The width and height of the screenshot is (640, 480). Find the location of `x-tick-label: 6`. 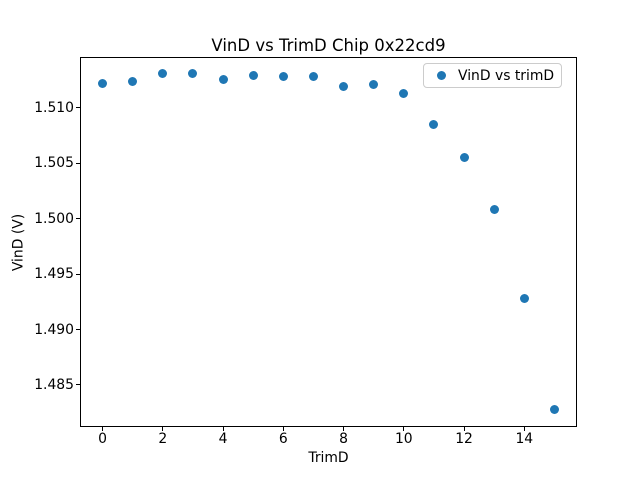

x-tick-label: 6 is located at coordinates (283, 439).